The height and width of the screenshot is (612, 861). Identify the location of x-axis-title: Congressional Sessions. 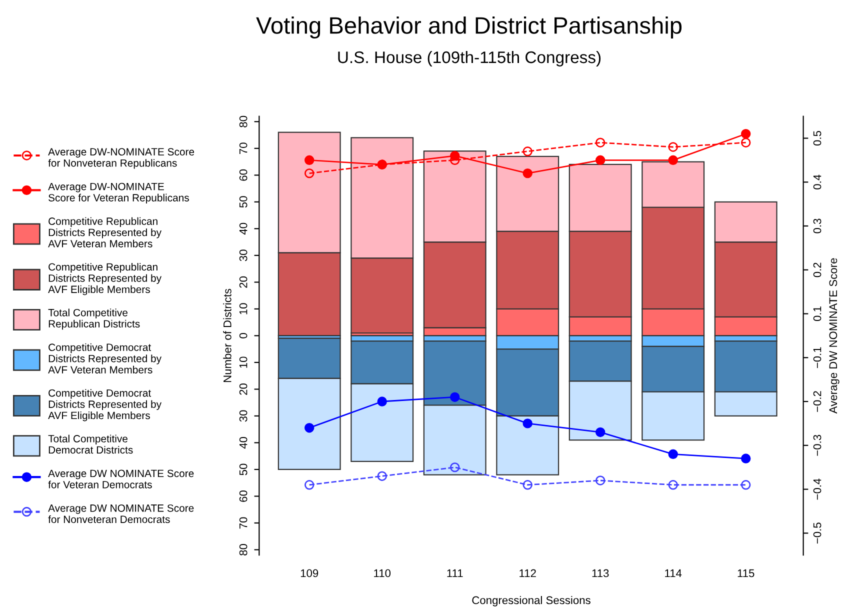
(531, 601).